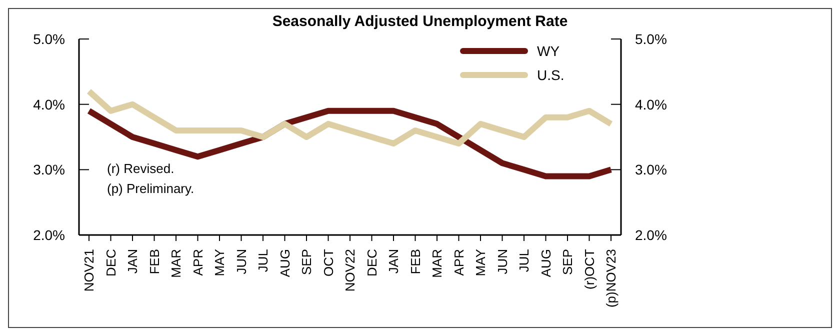  Describe the element at coordinates (49, 170) in the screenshot. I see `y-tick-label: 3.0%` at that location.